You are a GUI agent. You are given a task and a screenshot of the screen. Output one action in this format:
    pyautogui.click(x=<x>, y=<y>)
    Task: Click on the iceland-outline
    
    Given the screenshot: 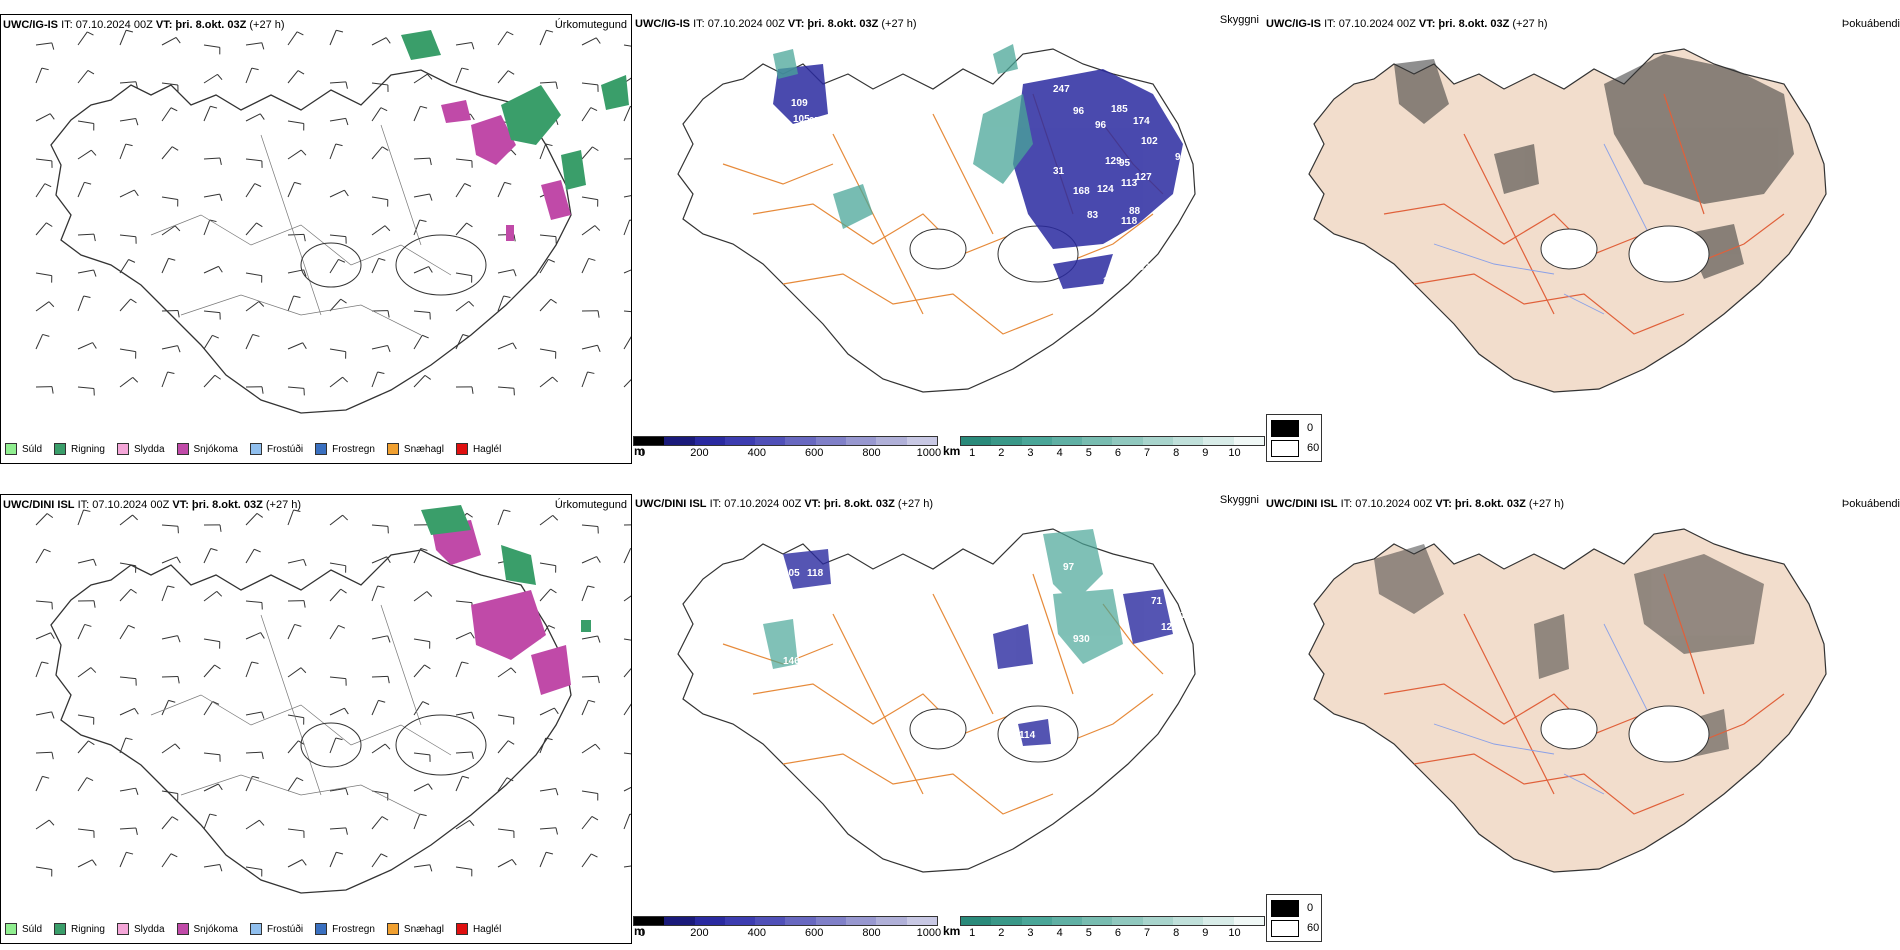 What is the action you would take?
    pyautogui.click(x=936, y=220)
    